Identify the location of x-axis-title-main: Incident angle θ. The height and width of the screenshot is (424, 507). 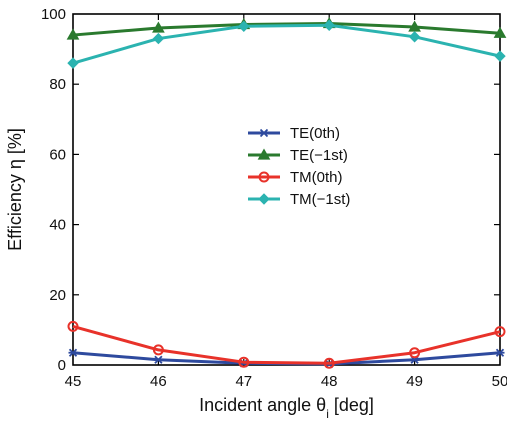
(262, 405).